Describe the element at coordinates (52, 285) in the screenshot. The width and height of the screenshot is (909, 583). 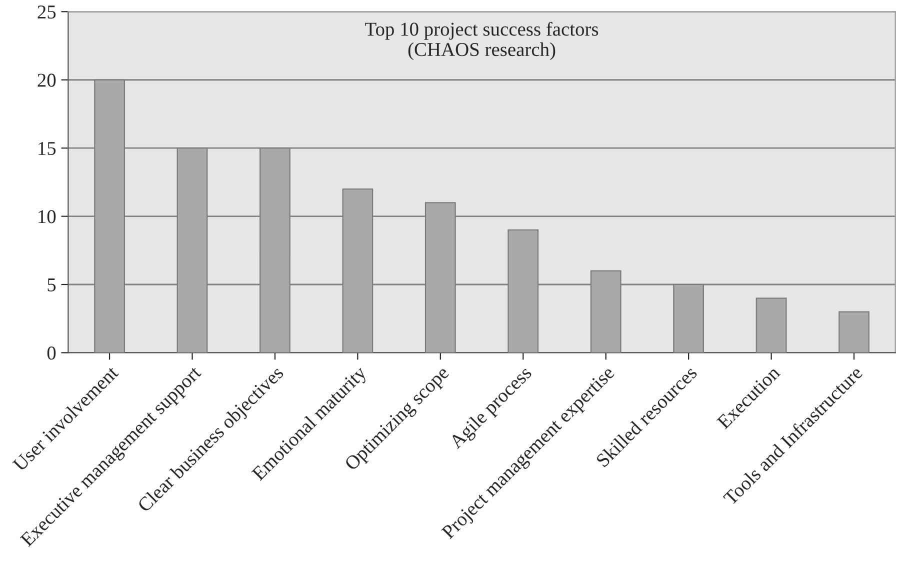
I see `y-tick-label: 5` at that location.